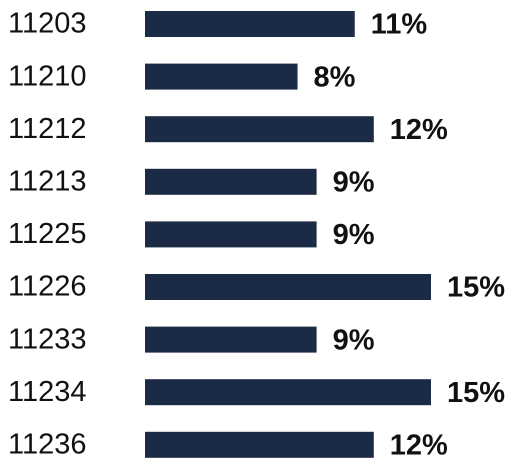 The height and width of the screenshot is (462, 528). Describe the element at coordinates (47, 76) in the screenshot. I see `category-label: 11210` at that location.